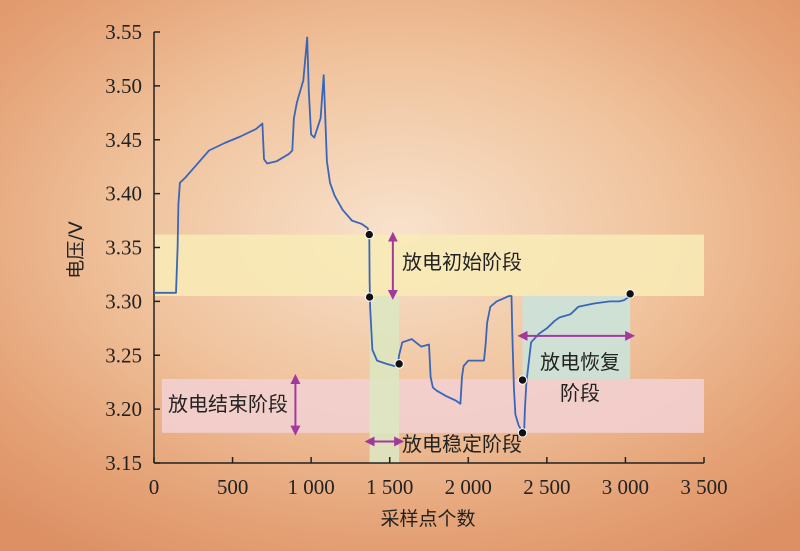  I want to click on y-tick-label: 3.45, so click(123, 140).